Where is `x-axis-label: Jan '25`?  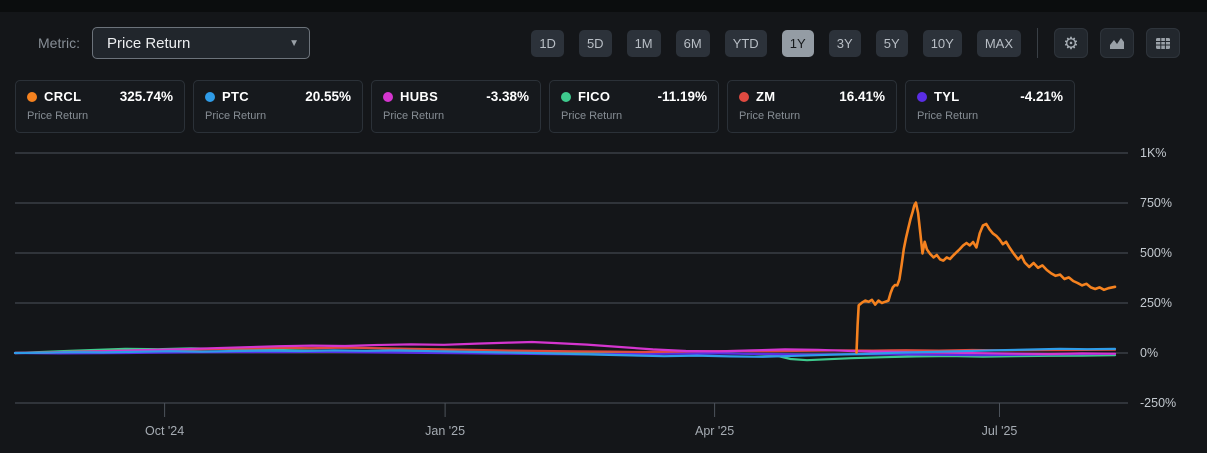
x-axis-label: Jan '25 is located at coordinates (445, 431).